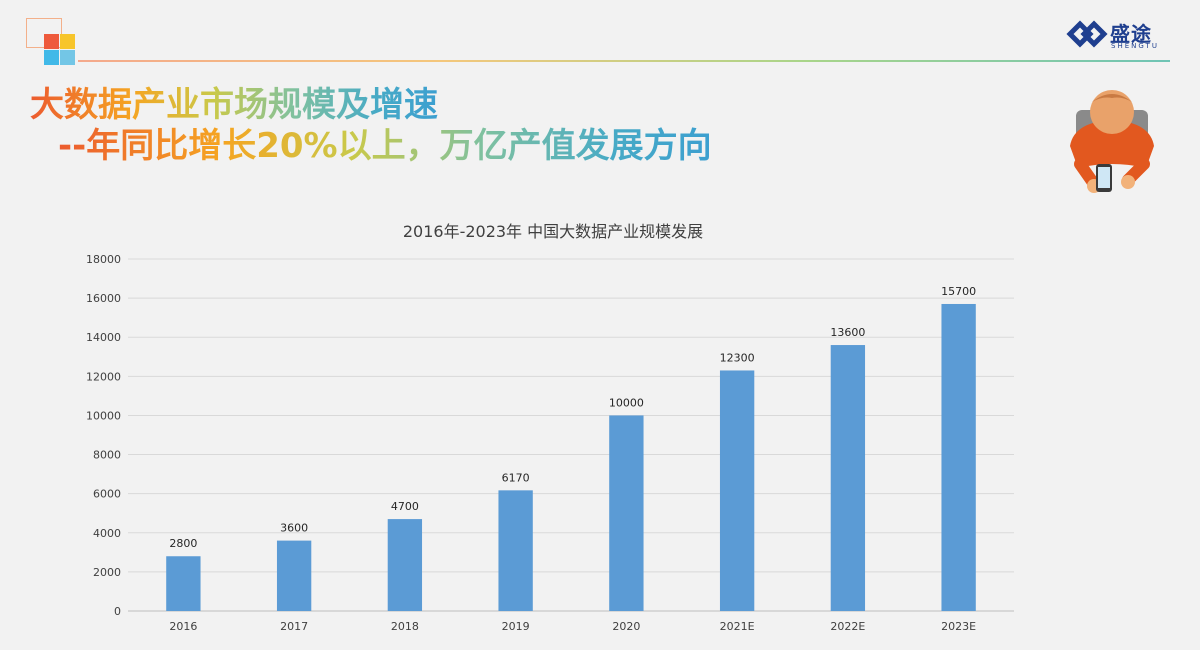 Image resolution: width=1200 pixels, height=650 pixels. What do you see at coordinates (626, 626) in the screenshot?
I see `x-tick-label: 2020` at bounding box center [626, 626].